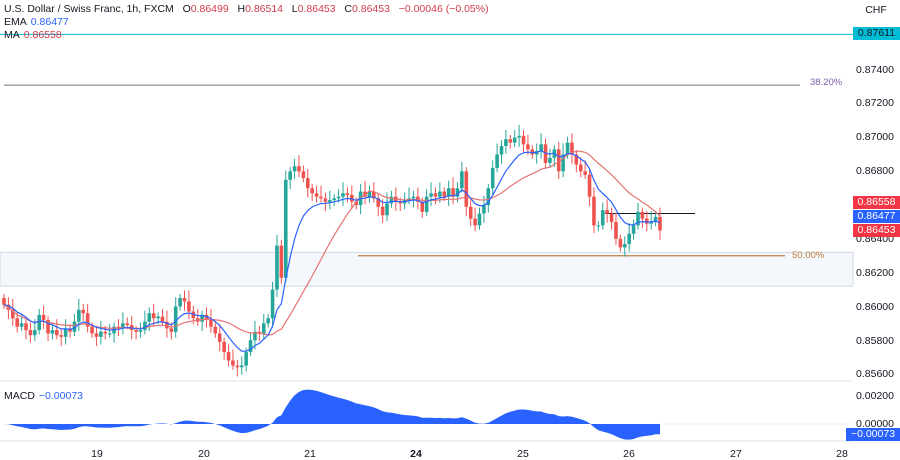  Describe the element at coordinates (875, 396) in the screenshot. I see `macd-tick: 0.00200` at that location.